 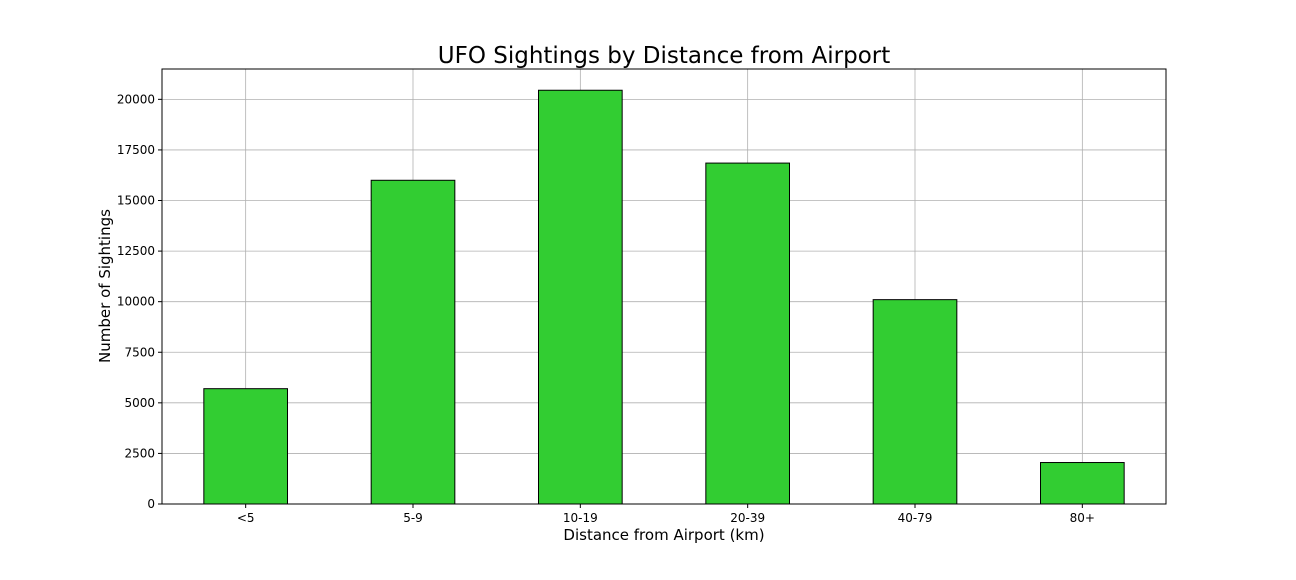 I want to click on chart-title: UFO Sightings by Distance from Airport, so click(x=664, y=56).